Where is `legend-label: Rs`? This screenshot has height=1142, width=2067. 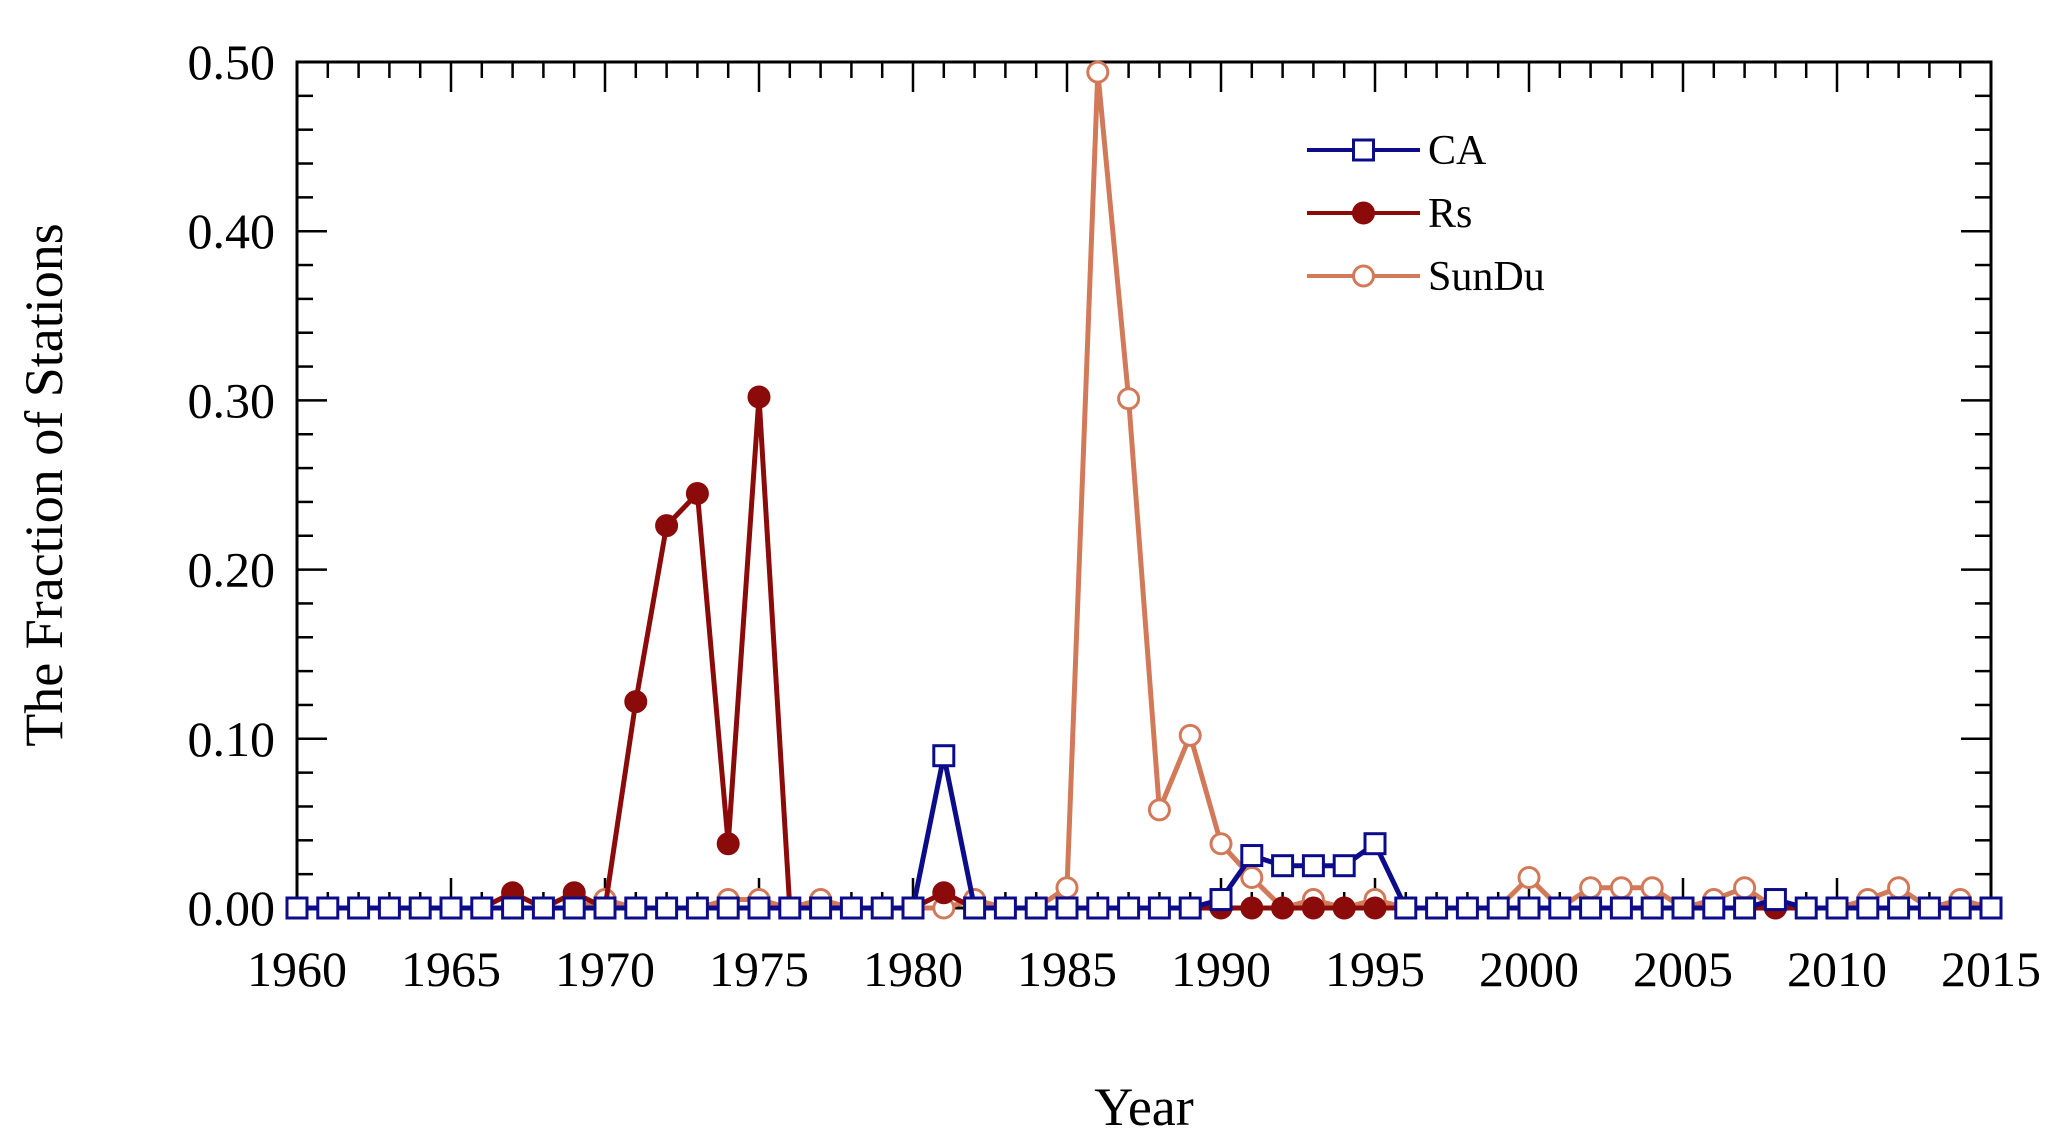
legend-label: Rs is located at coordinates (1450, 214).